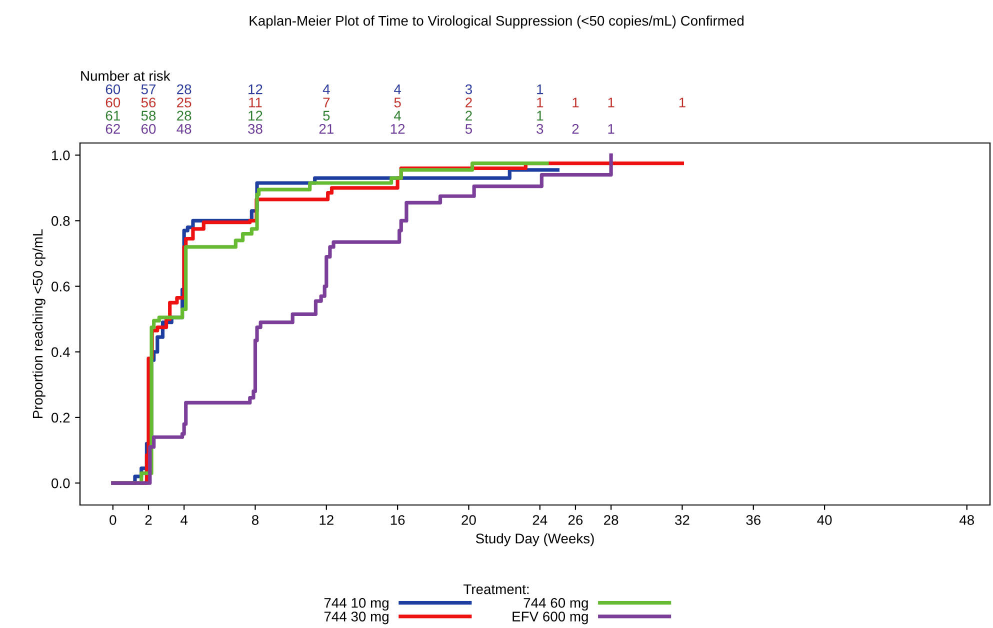 This screenshot has height=628, width=993. I want to click on text: Number at risk, so click(125, 75).